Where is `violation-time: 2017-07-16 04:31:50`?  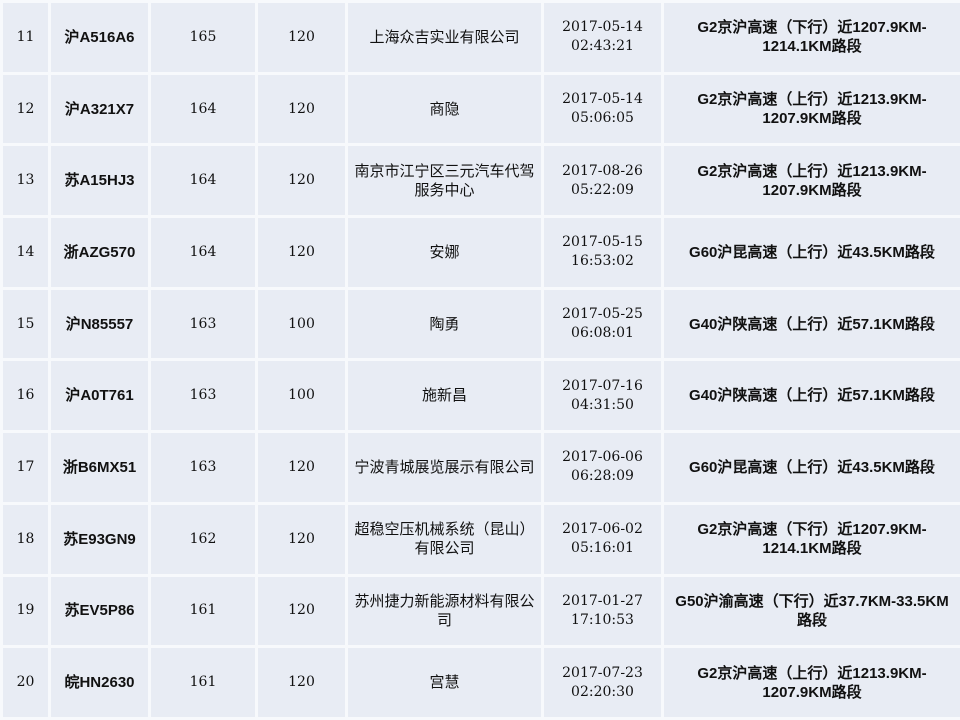 violation-time: 2017-07-16 04:31:50 is located at coordinates (602, 396).